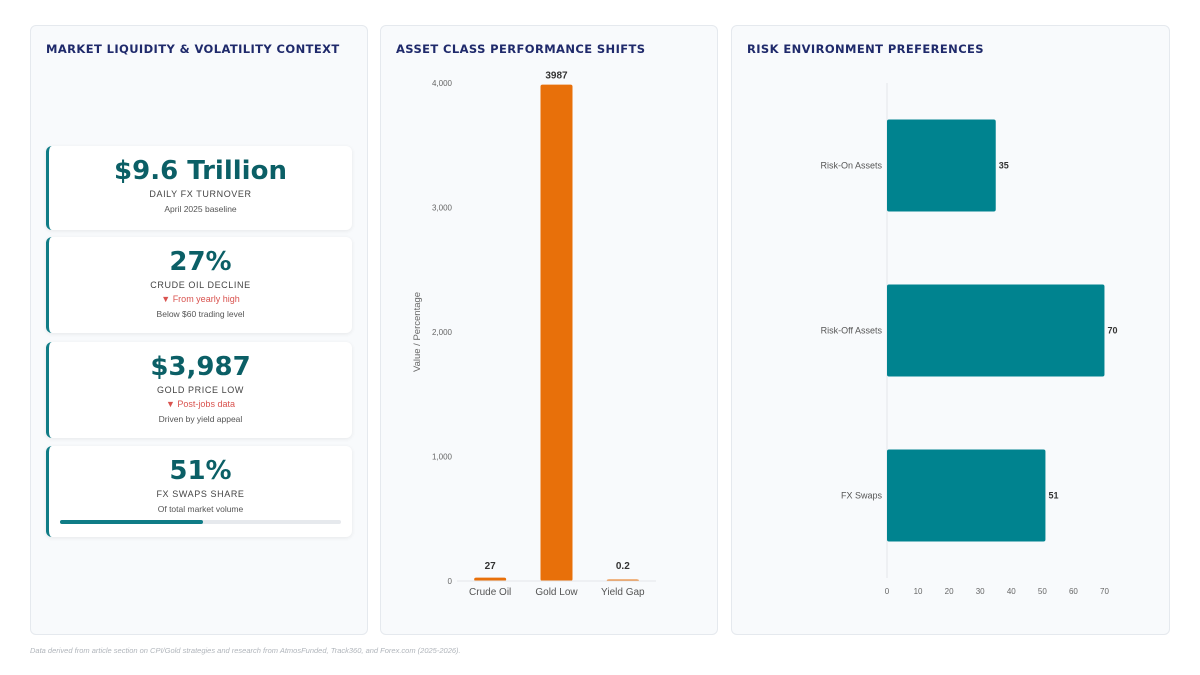  Describe the element at coordinates (941, 165) in the screenshot. I see `bar-risk-on-assets` at that location.